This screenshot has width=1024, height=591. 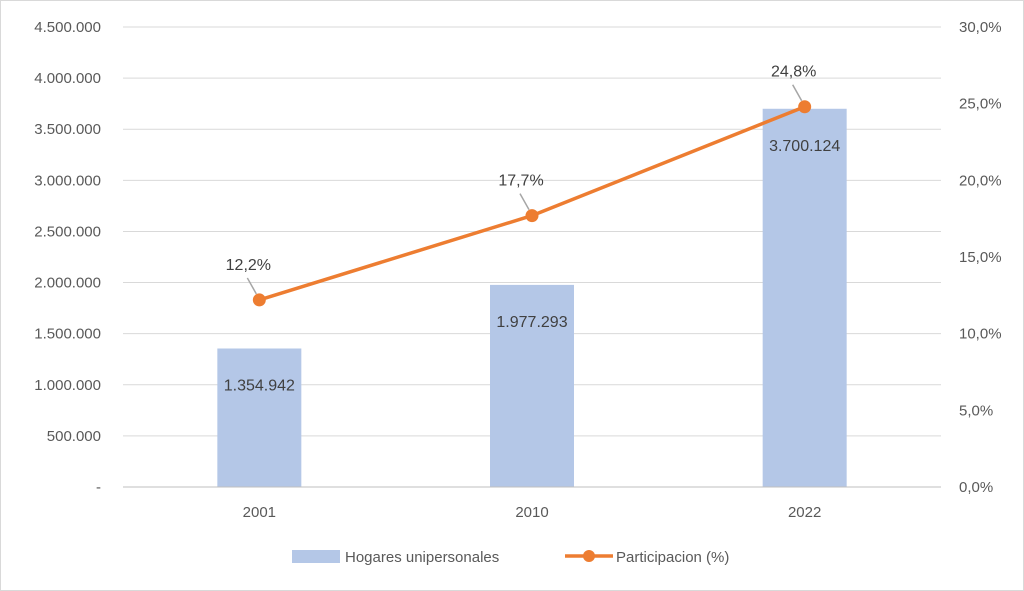 I want to click on y-left-tick-label: 2.500.000, so click(x=67, y=231).